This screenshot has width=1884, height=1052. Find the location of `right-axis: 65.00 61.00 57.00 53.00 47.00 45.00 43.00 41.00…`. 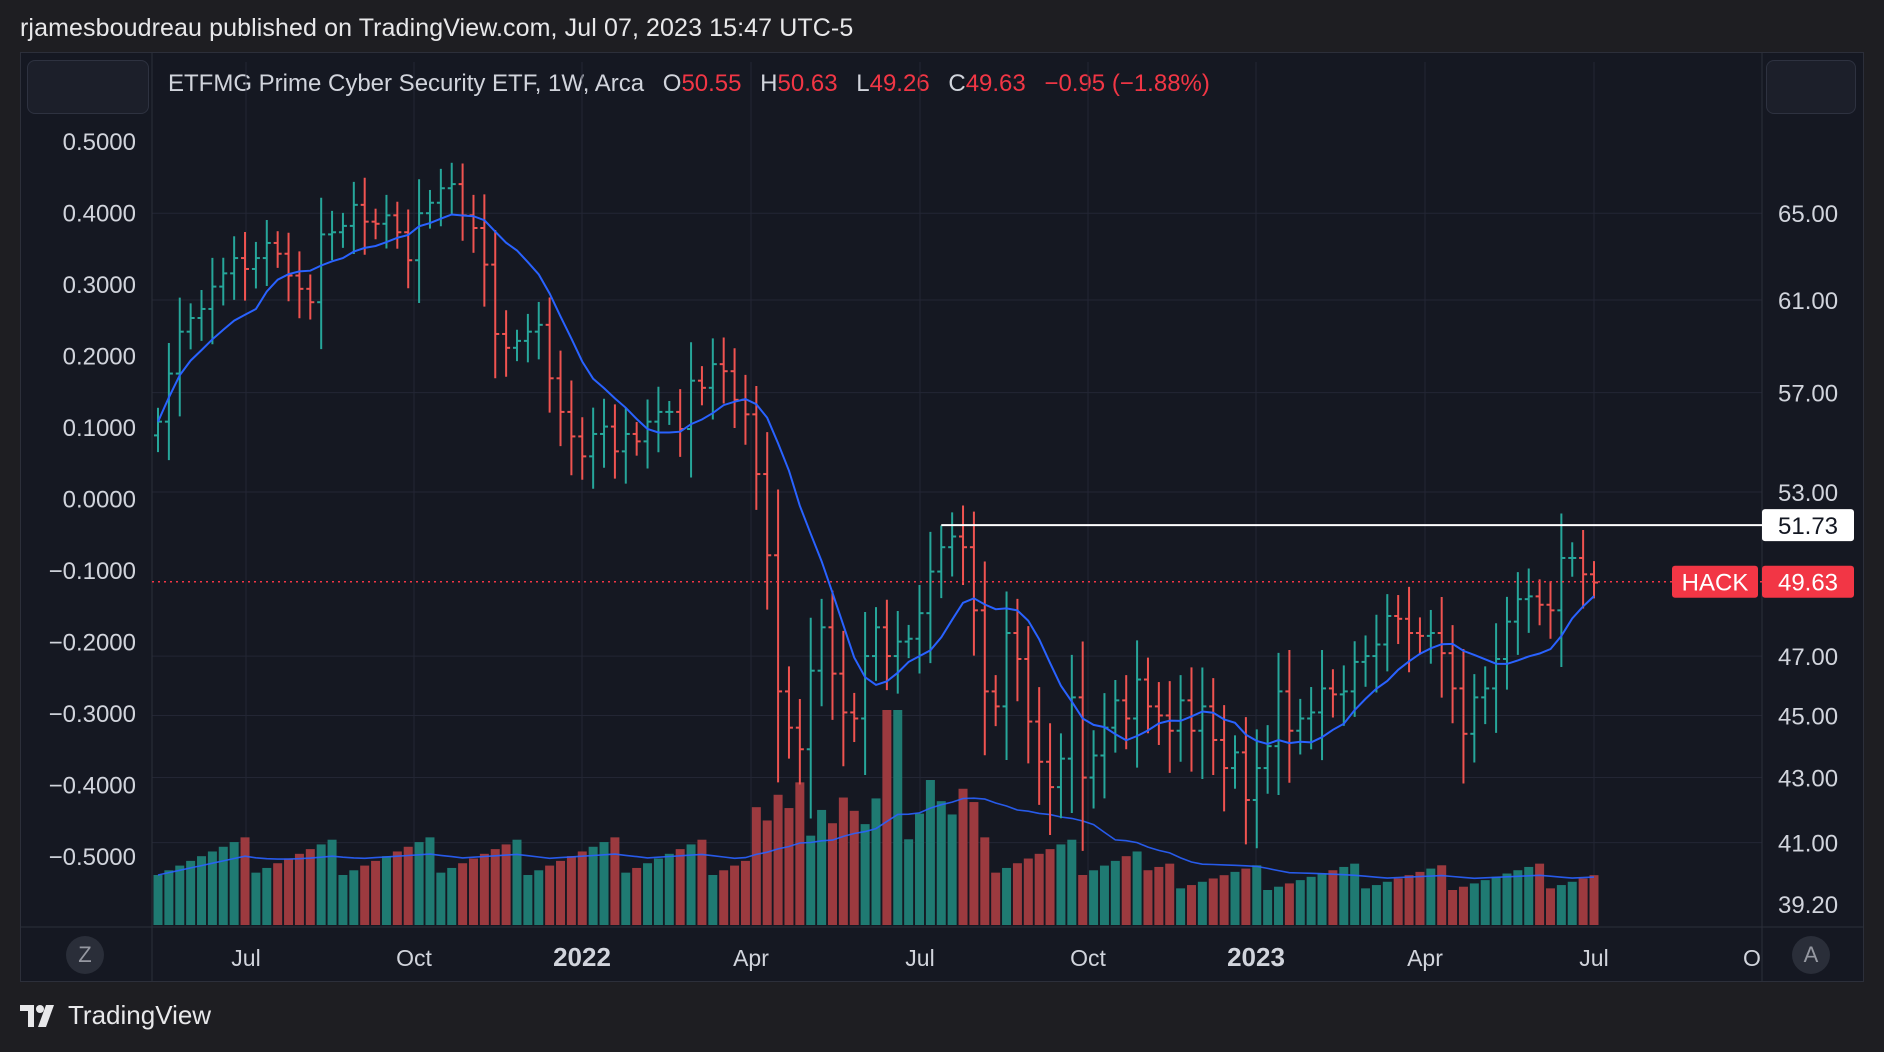

right-axis: 65.00 61.00 57.00 53.00 47.00 45.00 43.00 41.00… is located at coordinates (1808, 560).